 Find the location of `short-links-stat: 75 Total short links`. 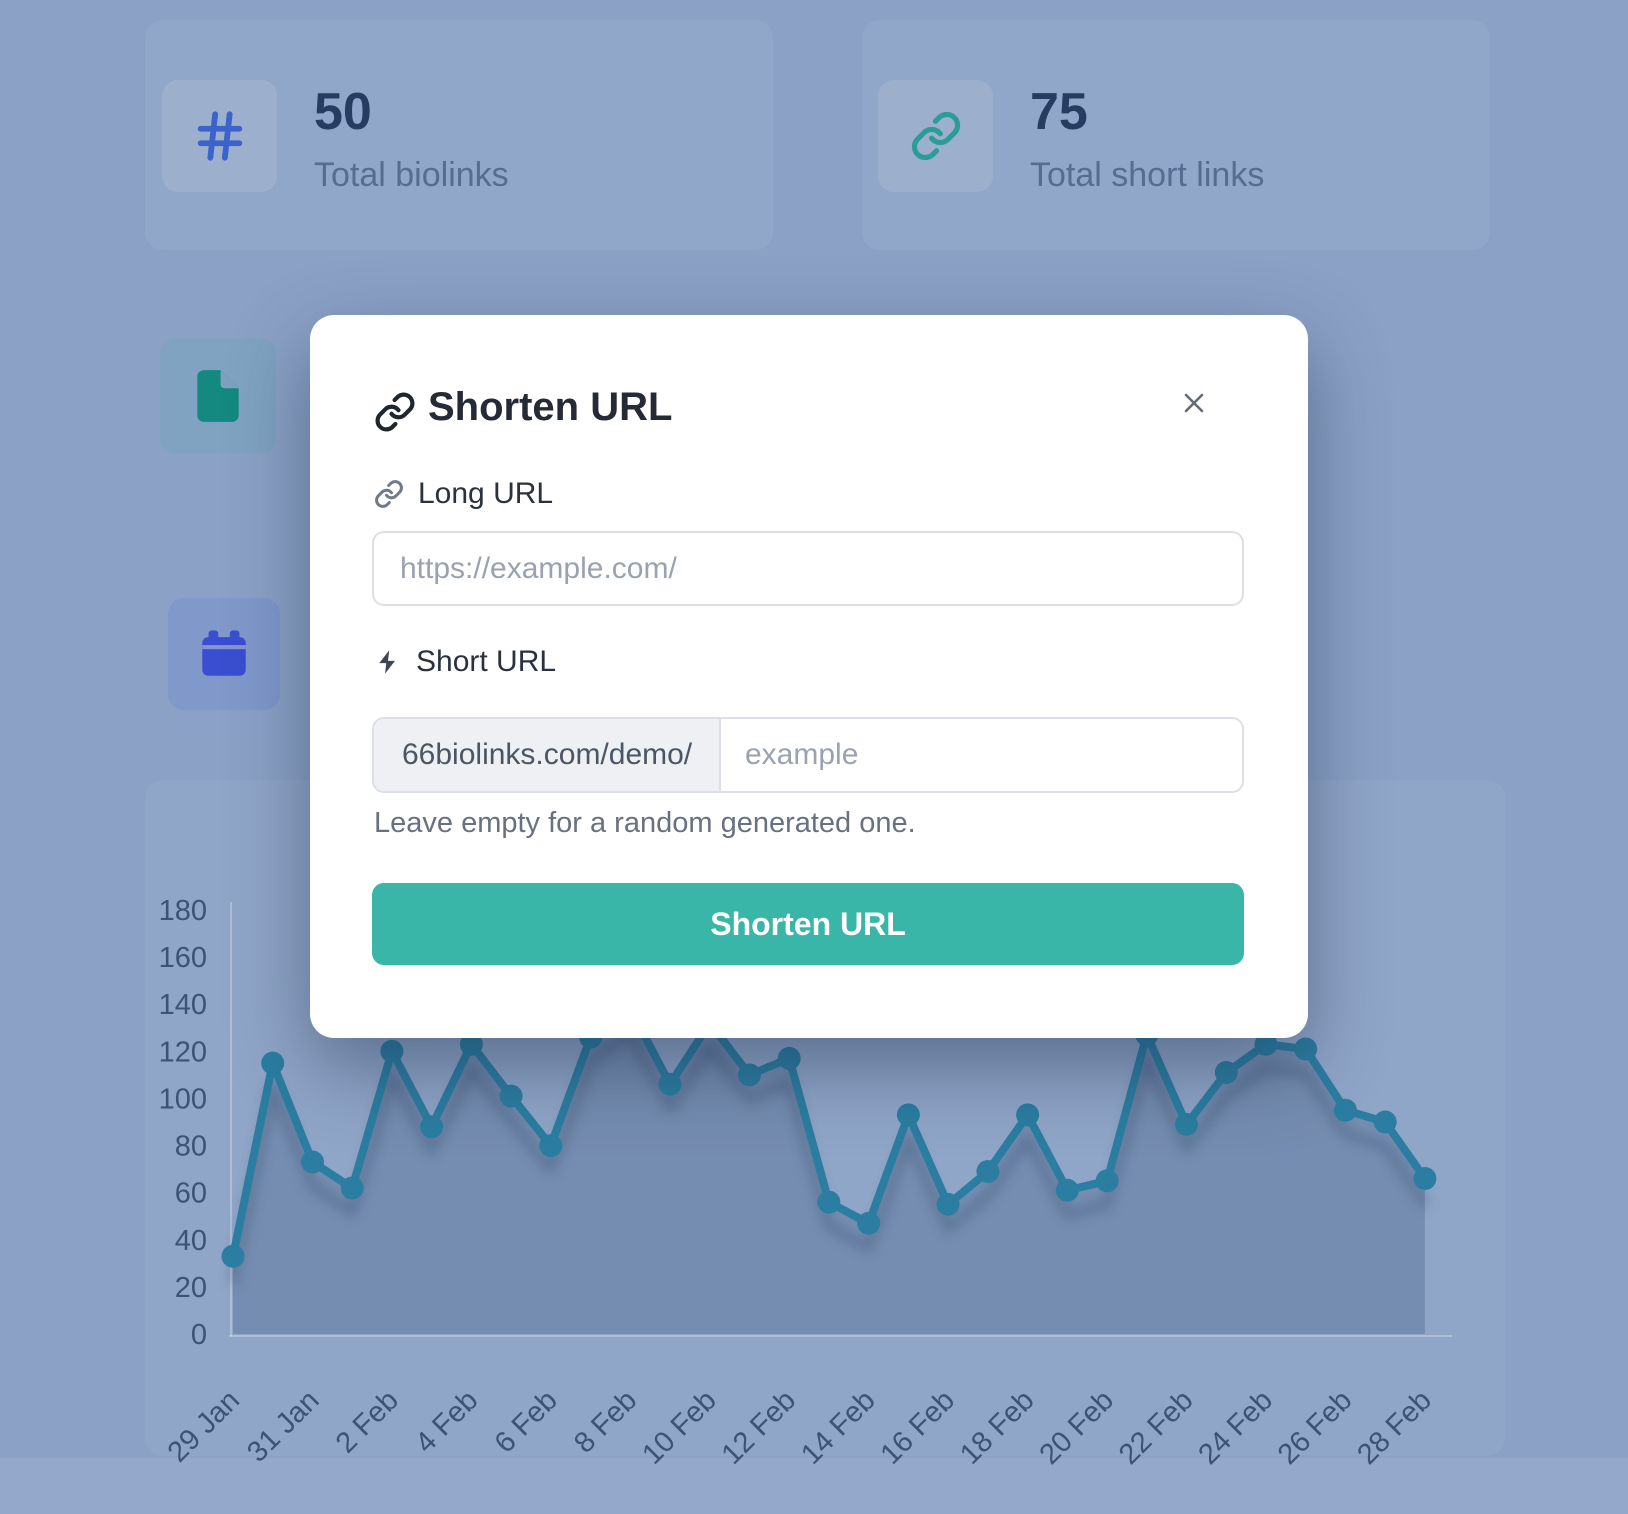

short-links-stat: 75 Total short links is located at coordinates (1147, 140).